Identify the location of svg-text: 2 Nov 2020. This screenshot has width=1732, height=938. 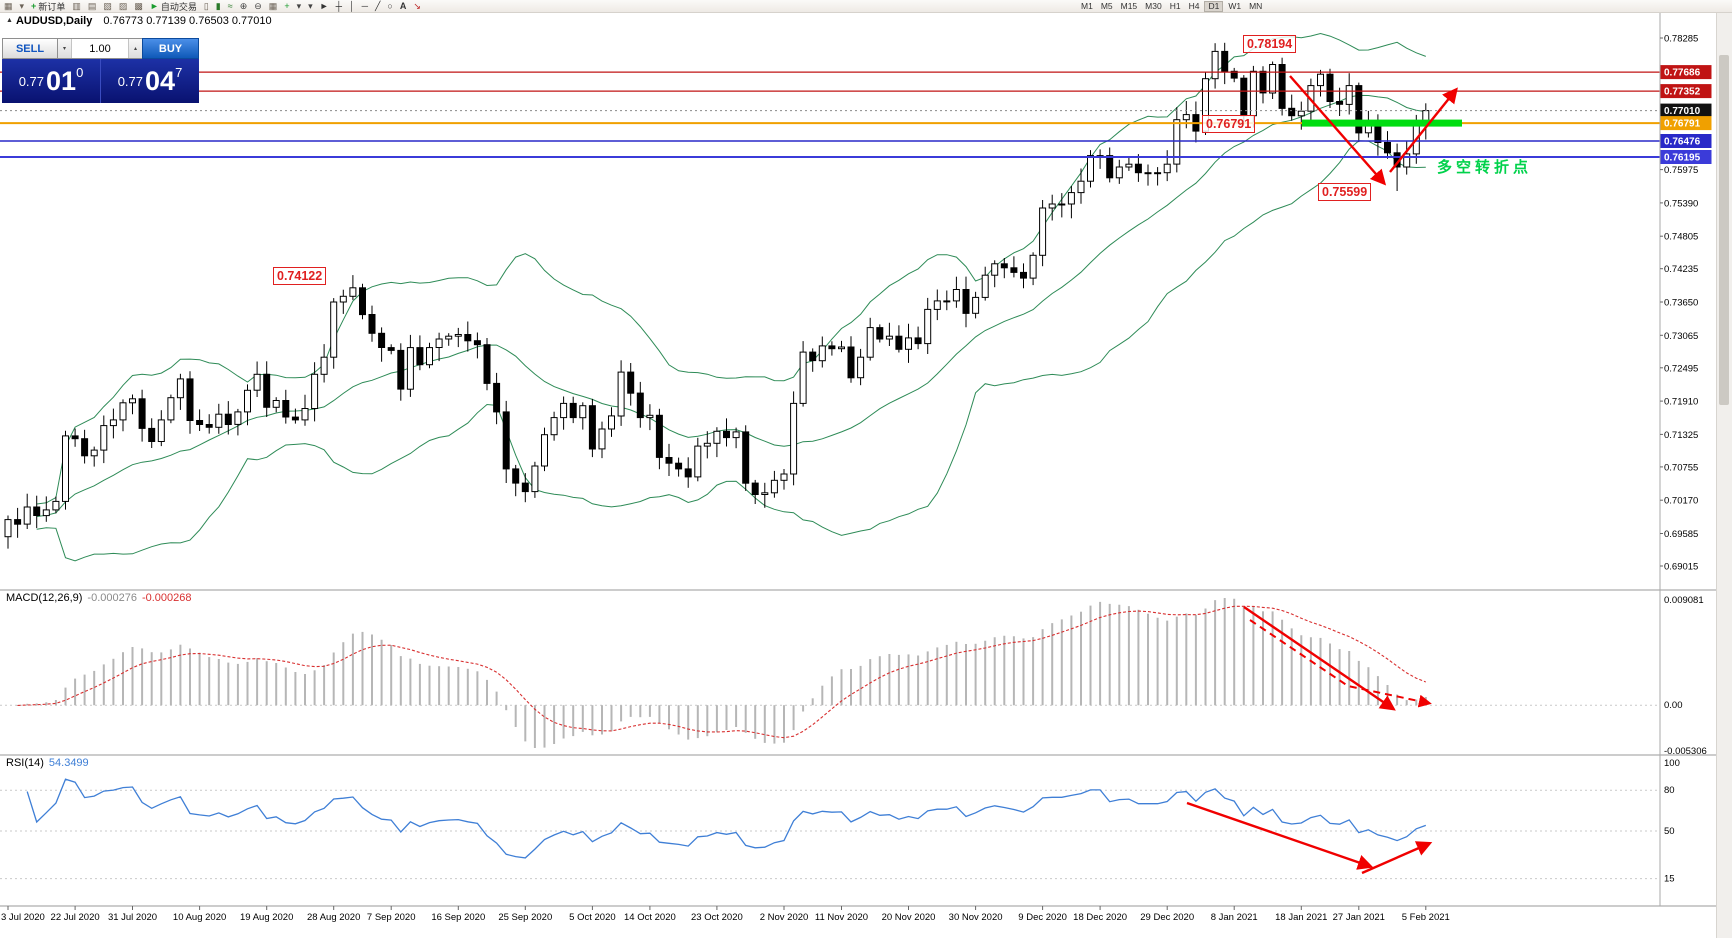
(784, 917).